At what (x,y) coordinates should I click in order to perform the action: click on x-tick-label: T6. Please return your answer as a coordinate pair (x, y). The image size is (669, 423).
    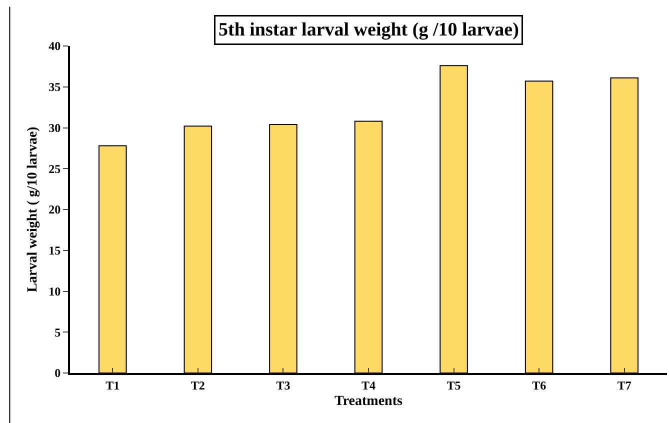
    Looking at the image, I should click on (539, 385).